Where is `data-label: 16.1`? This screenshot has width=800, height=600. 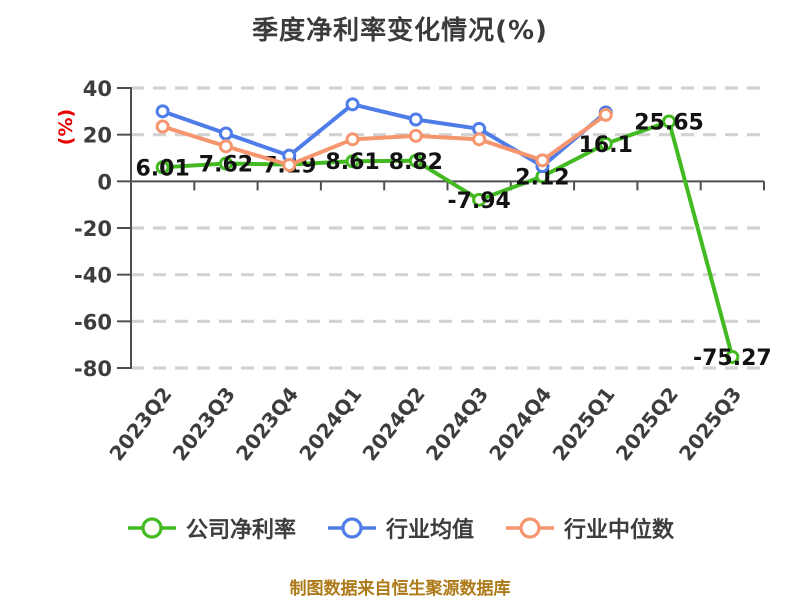 data-label: 16.1 is located at coordinates (606, 145).